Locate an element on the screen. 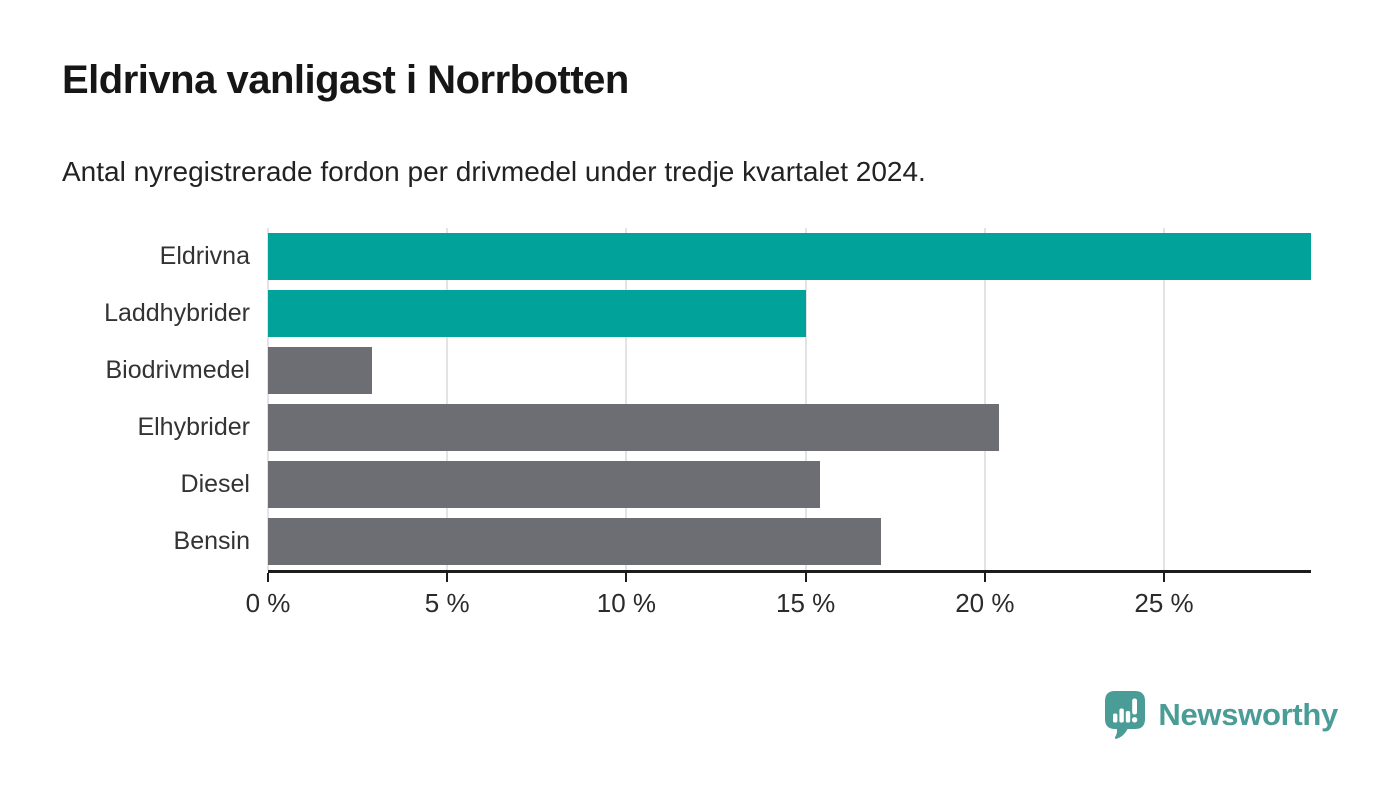 The height and width of the screenshot is (793, 1400). chart-row: Biodrivmedel is located at coordinates (686, 370).